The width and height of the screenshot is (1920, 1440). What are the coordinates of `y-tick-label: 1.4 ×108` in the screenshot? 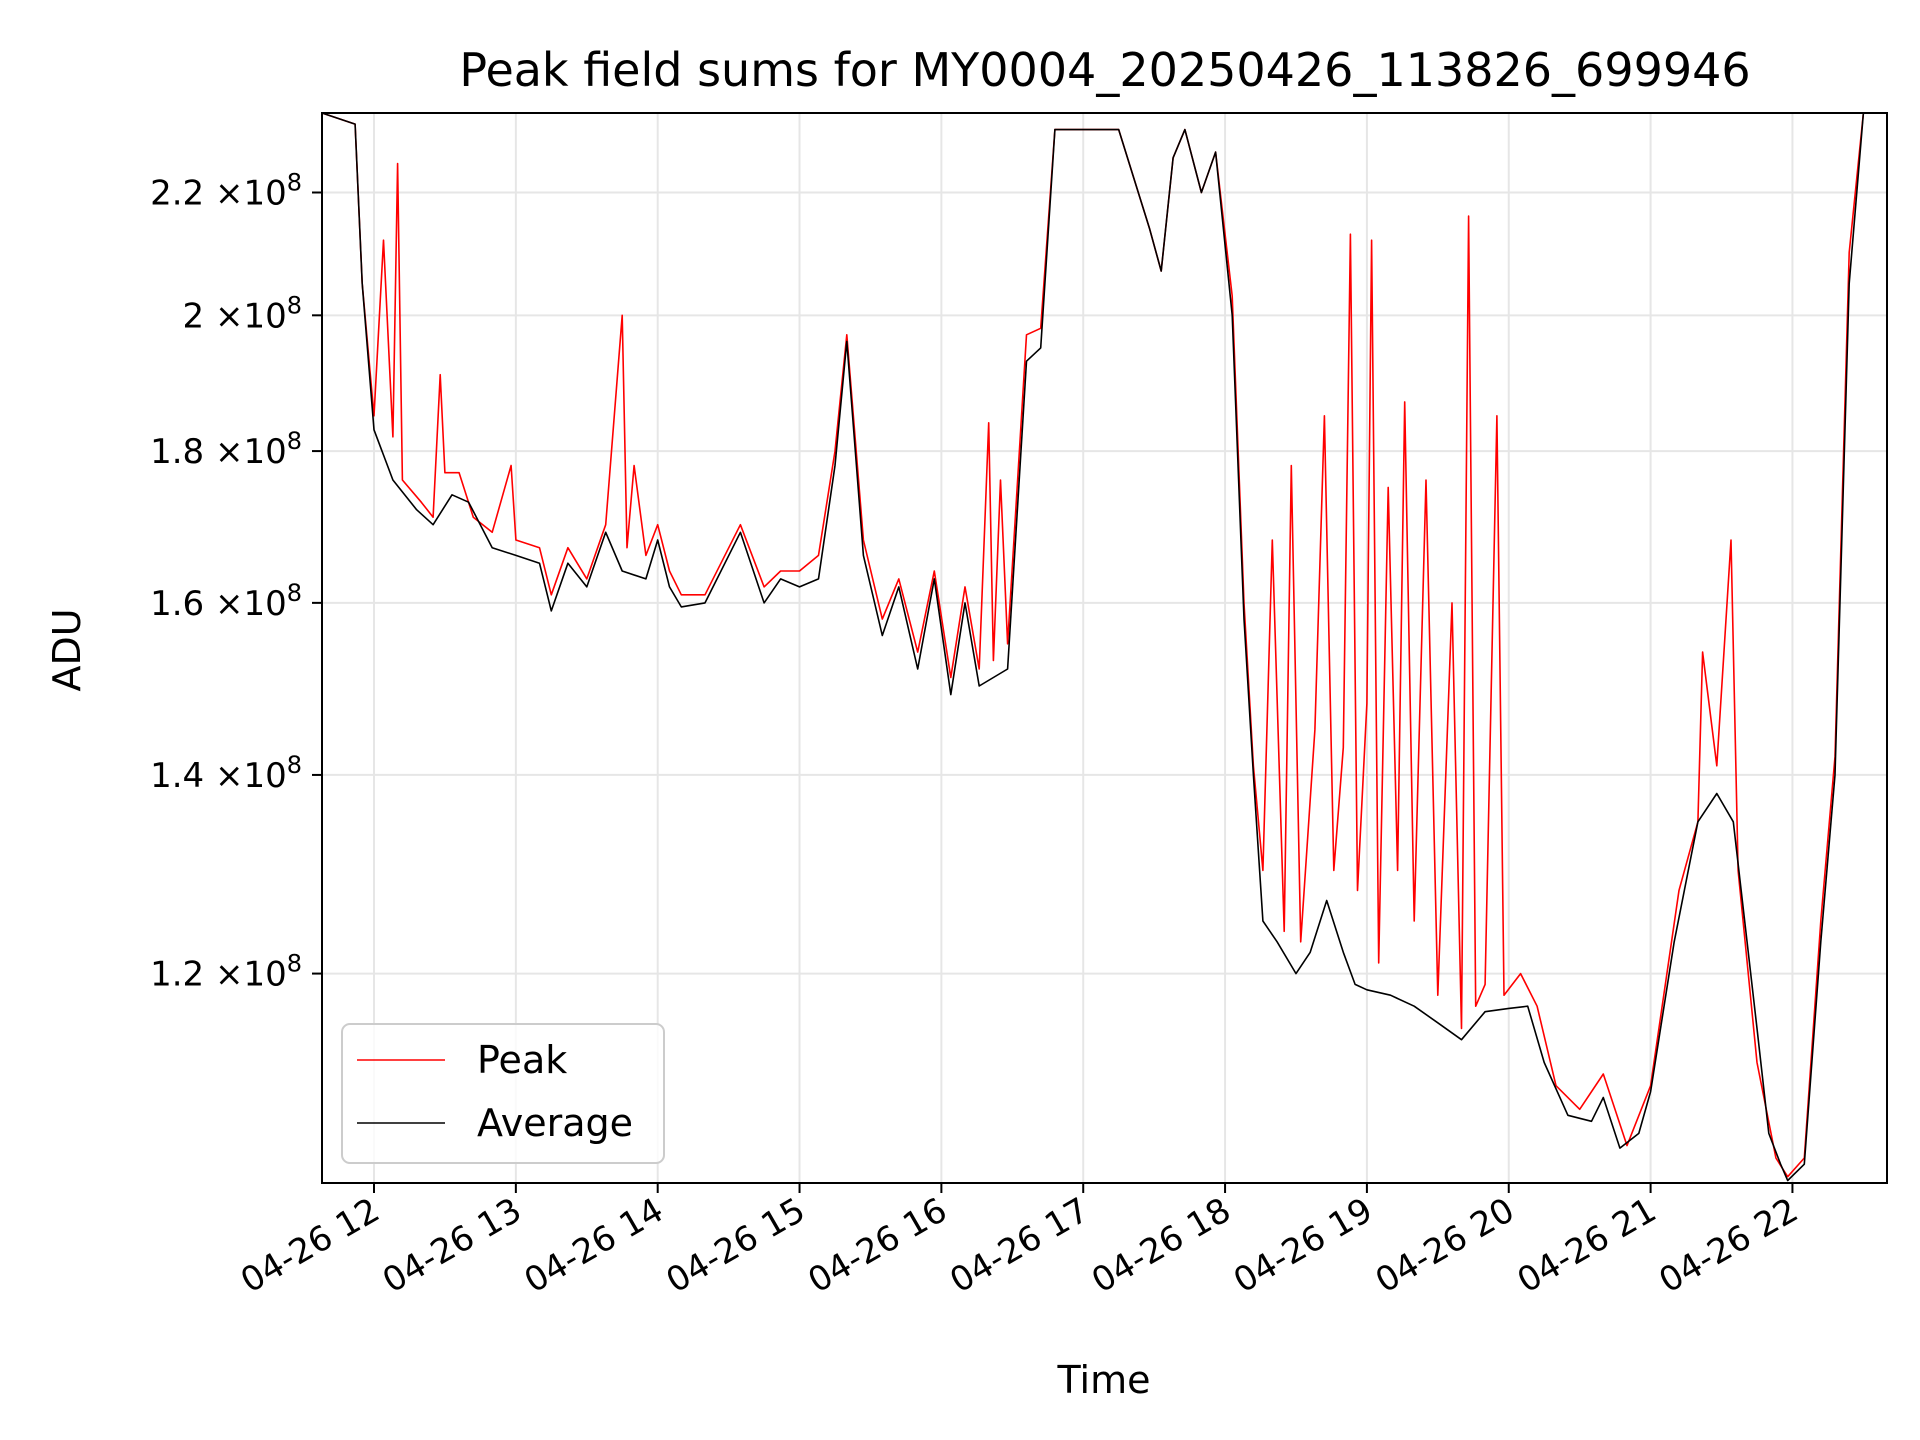 It's located at (226, 773).